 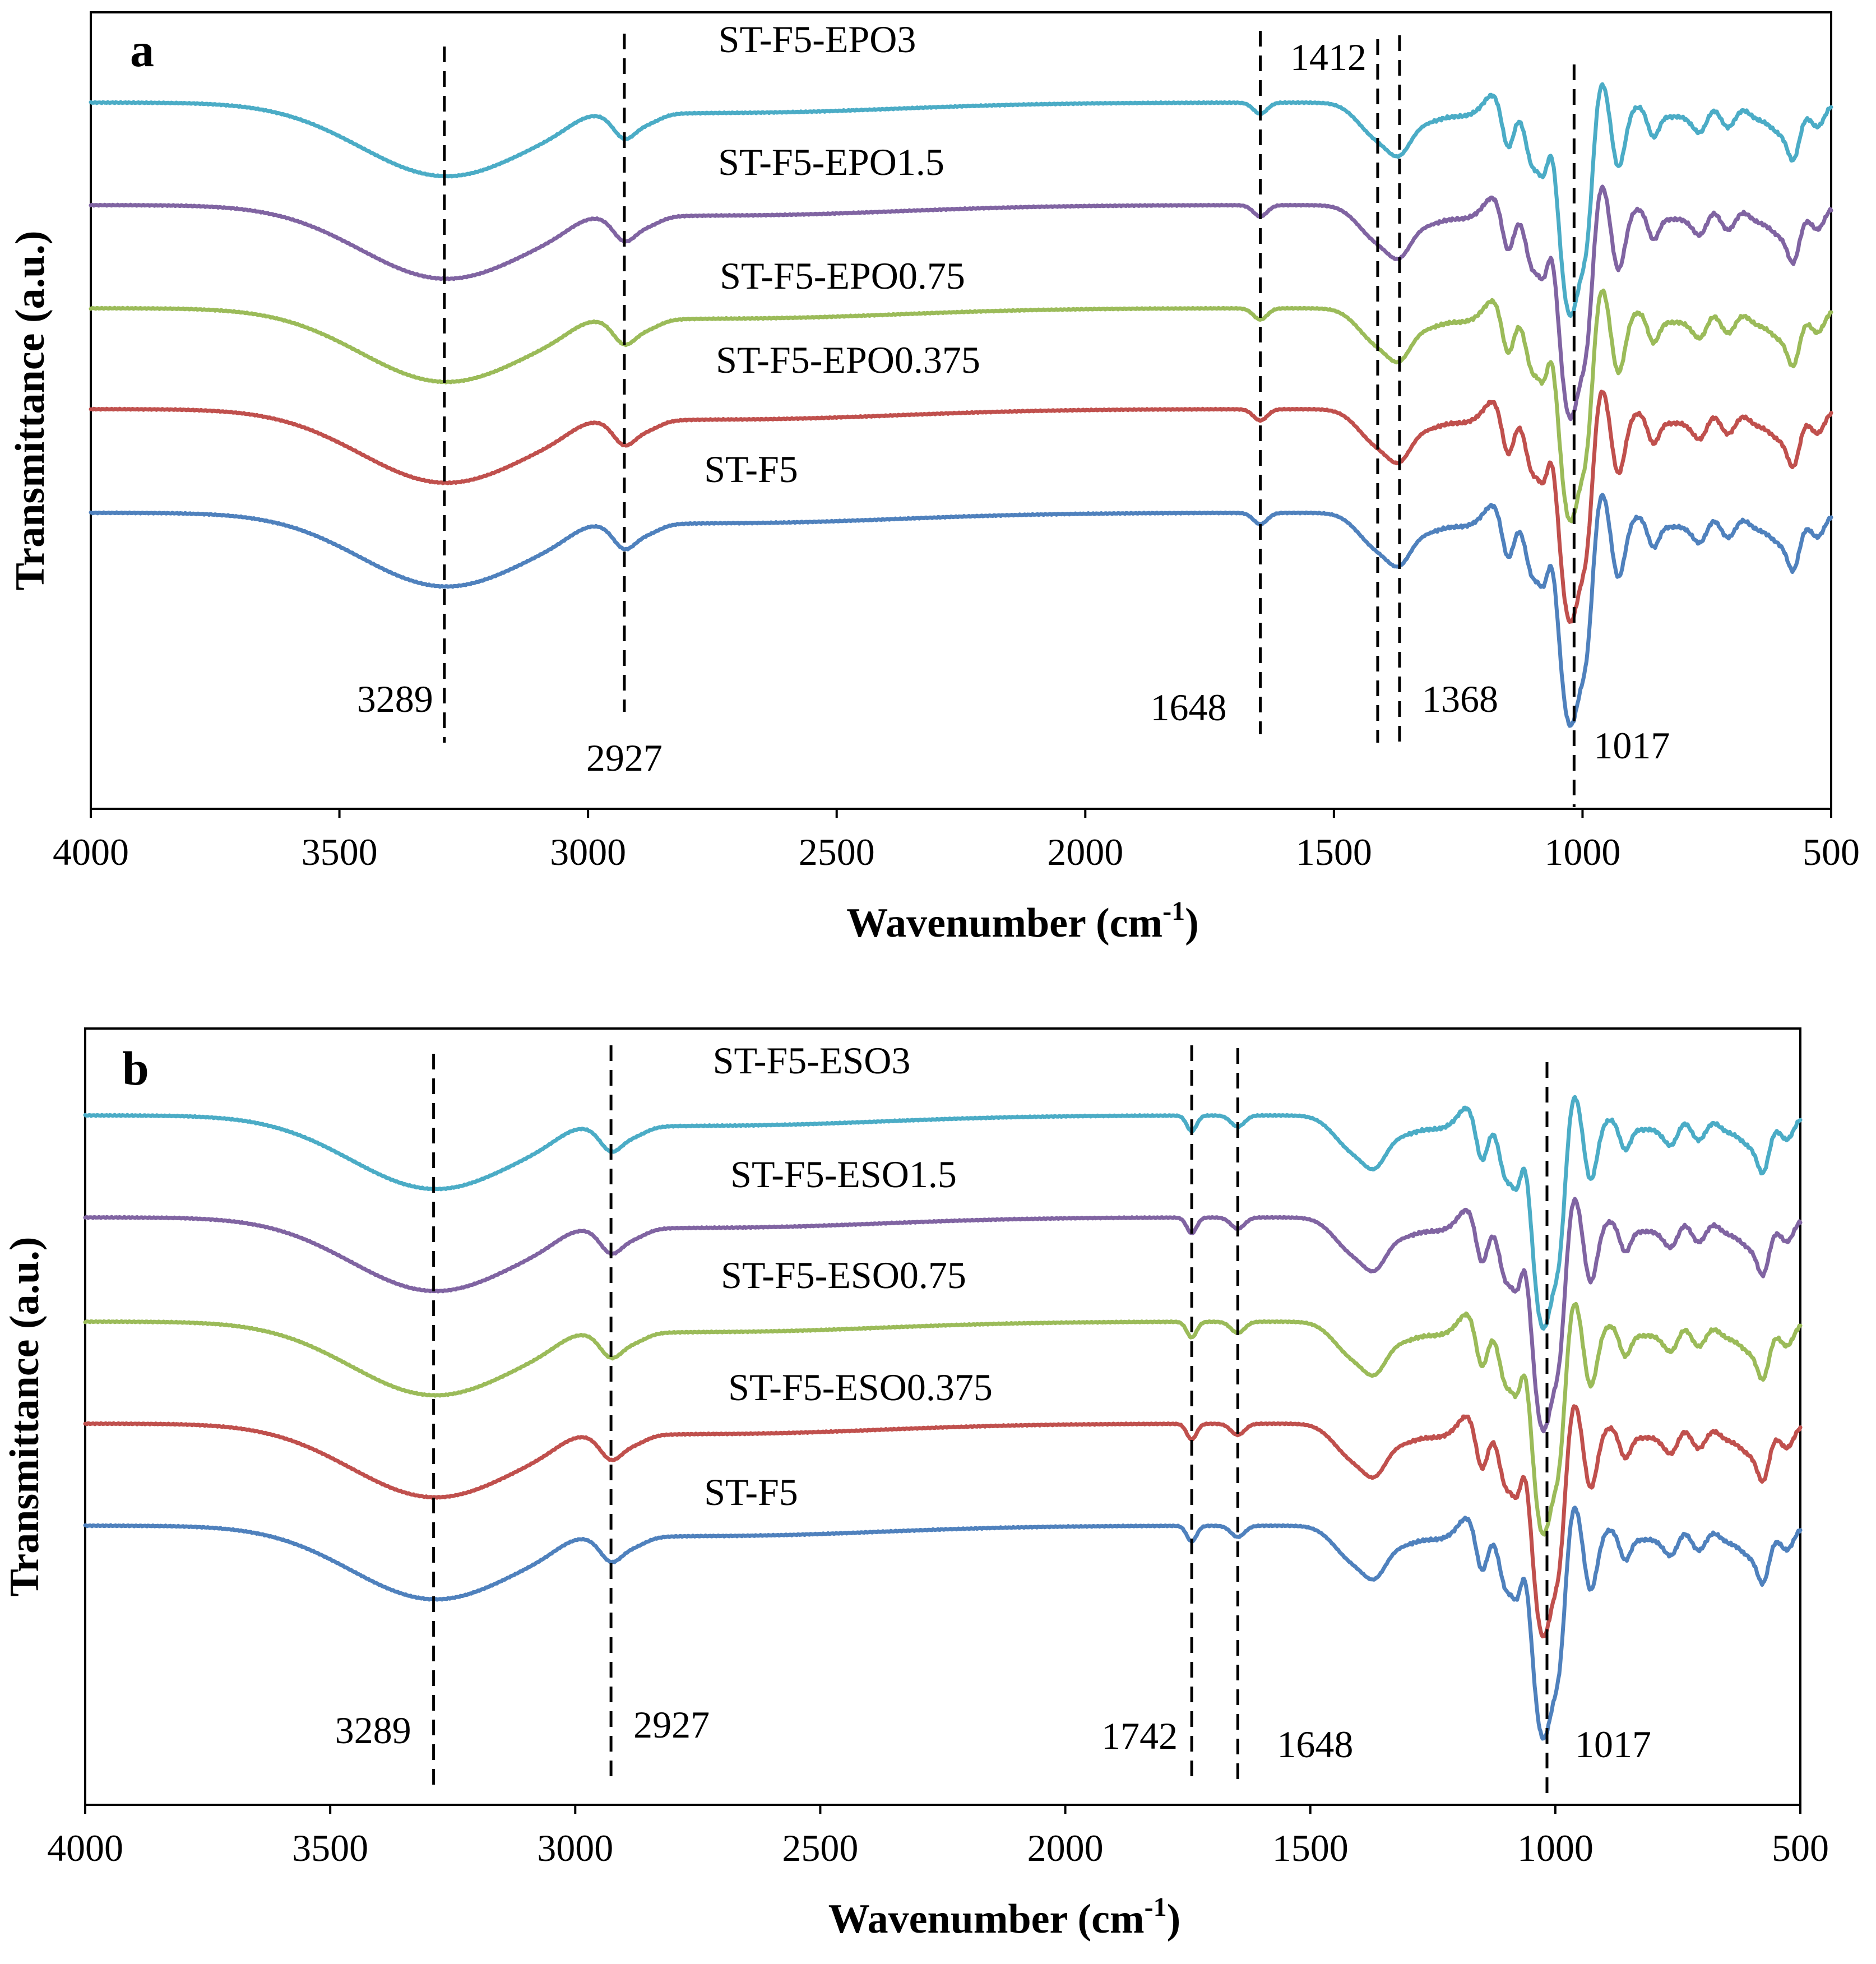 I want to click on series-label: ST-F5-ESO0.75, so click(x=844, y=1275).